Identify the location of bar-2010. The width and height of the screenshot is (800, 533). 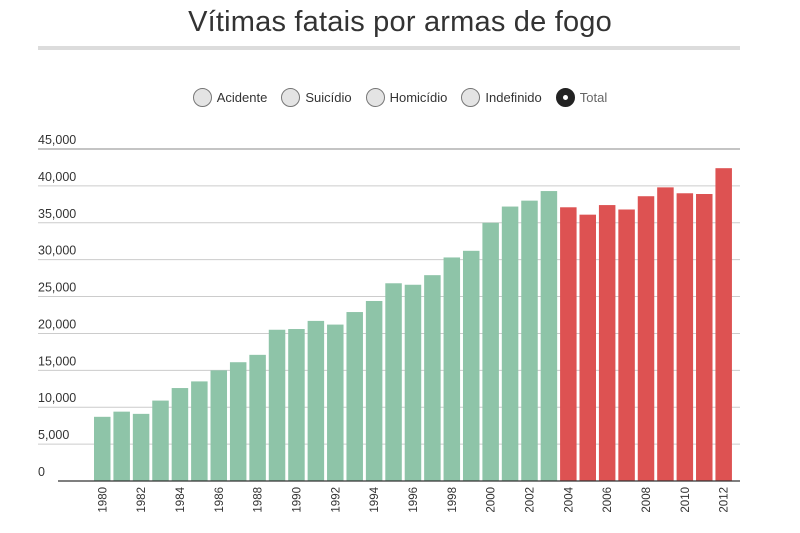
(685, 337).